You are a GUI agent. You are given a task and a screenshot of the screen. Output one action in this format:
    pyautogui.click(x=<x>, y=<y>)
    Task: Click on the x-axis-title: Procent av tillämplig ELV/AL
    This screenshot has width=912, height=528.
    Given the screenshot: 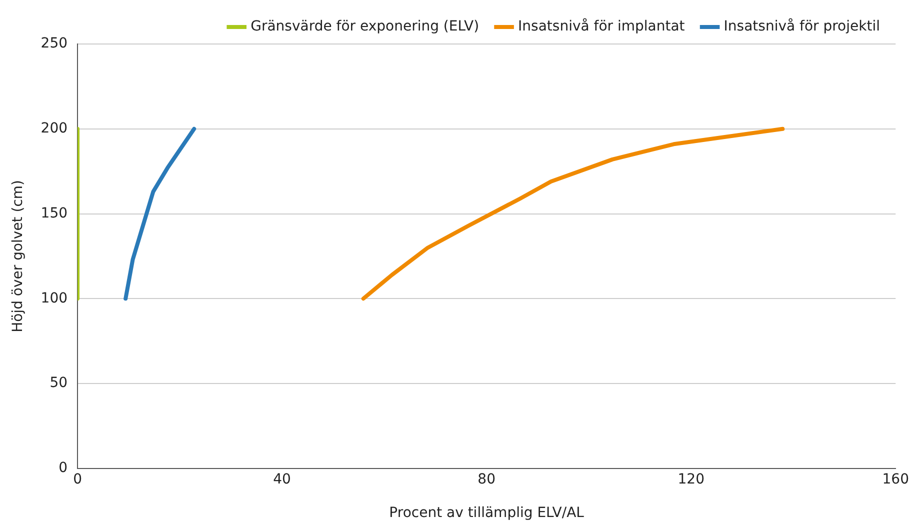 What is the action you would take?
    pyautogui.click(x=486, y=513)
    